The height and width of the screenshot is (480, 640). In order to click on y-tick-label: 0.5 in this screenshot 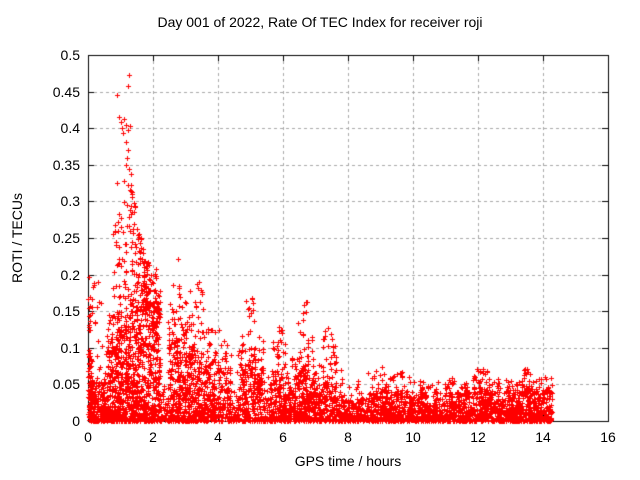, I will do `click(70, 55)`.